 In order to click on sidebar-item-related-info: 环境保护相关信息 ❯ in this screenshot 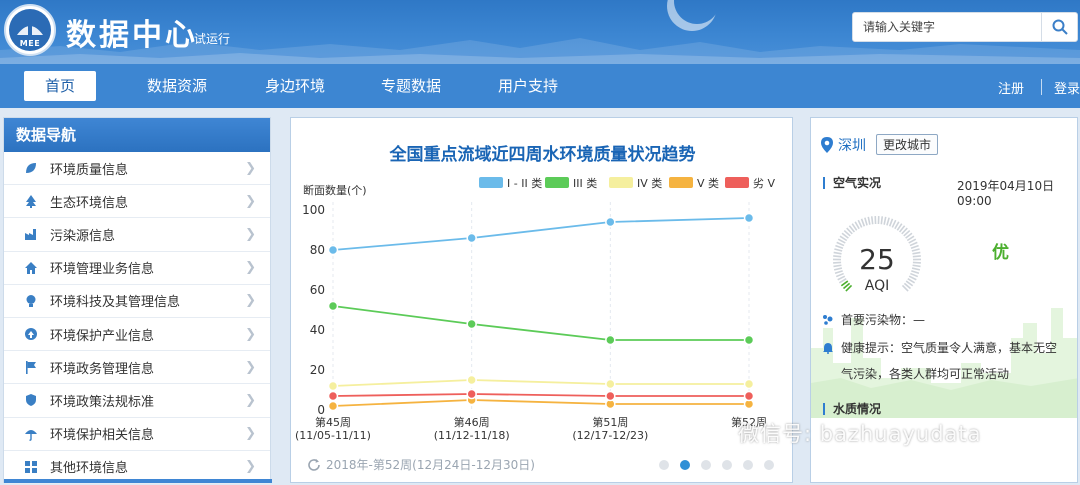, I will do `click(137, 434)`.